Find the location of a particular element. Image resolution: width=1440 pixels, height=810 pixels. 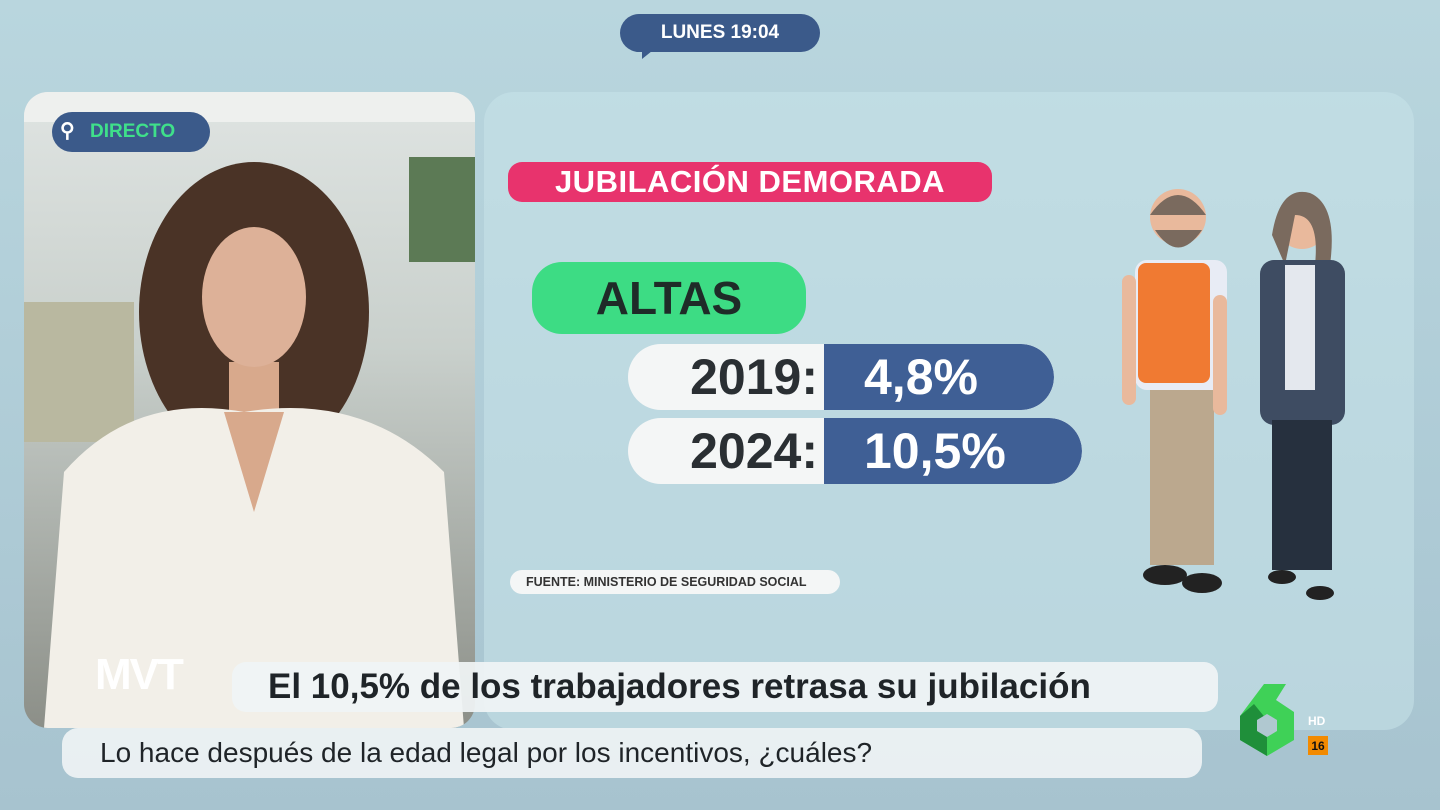

live-badge: ⚲ DIRECTO is located at coordinates (131, 132).